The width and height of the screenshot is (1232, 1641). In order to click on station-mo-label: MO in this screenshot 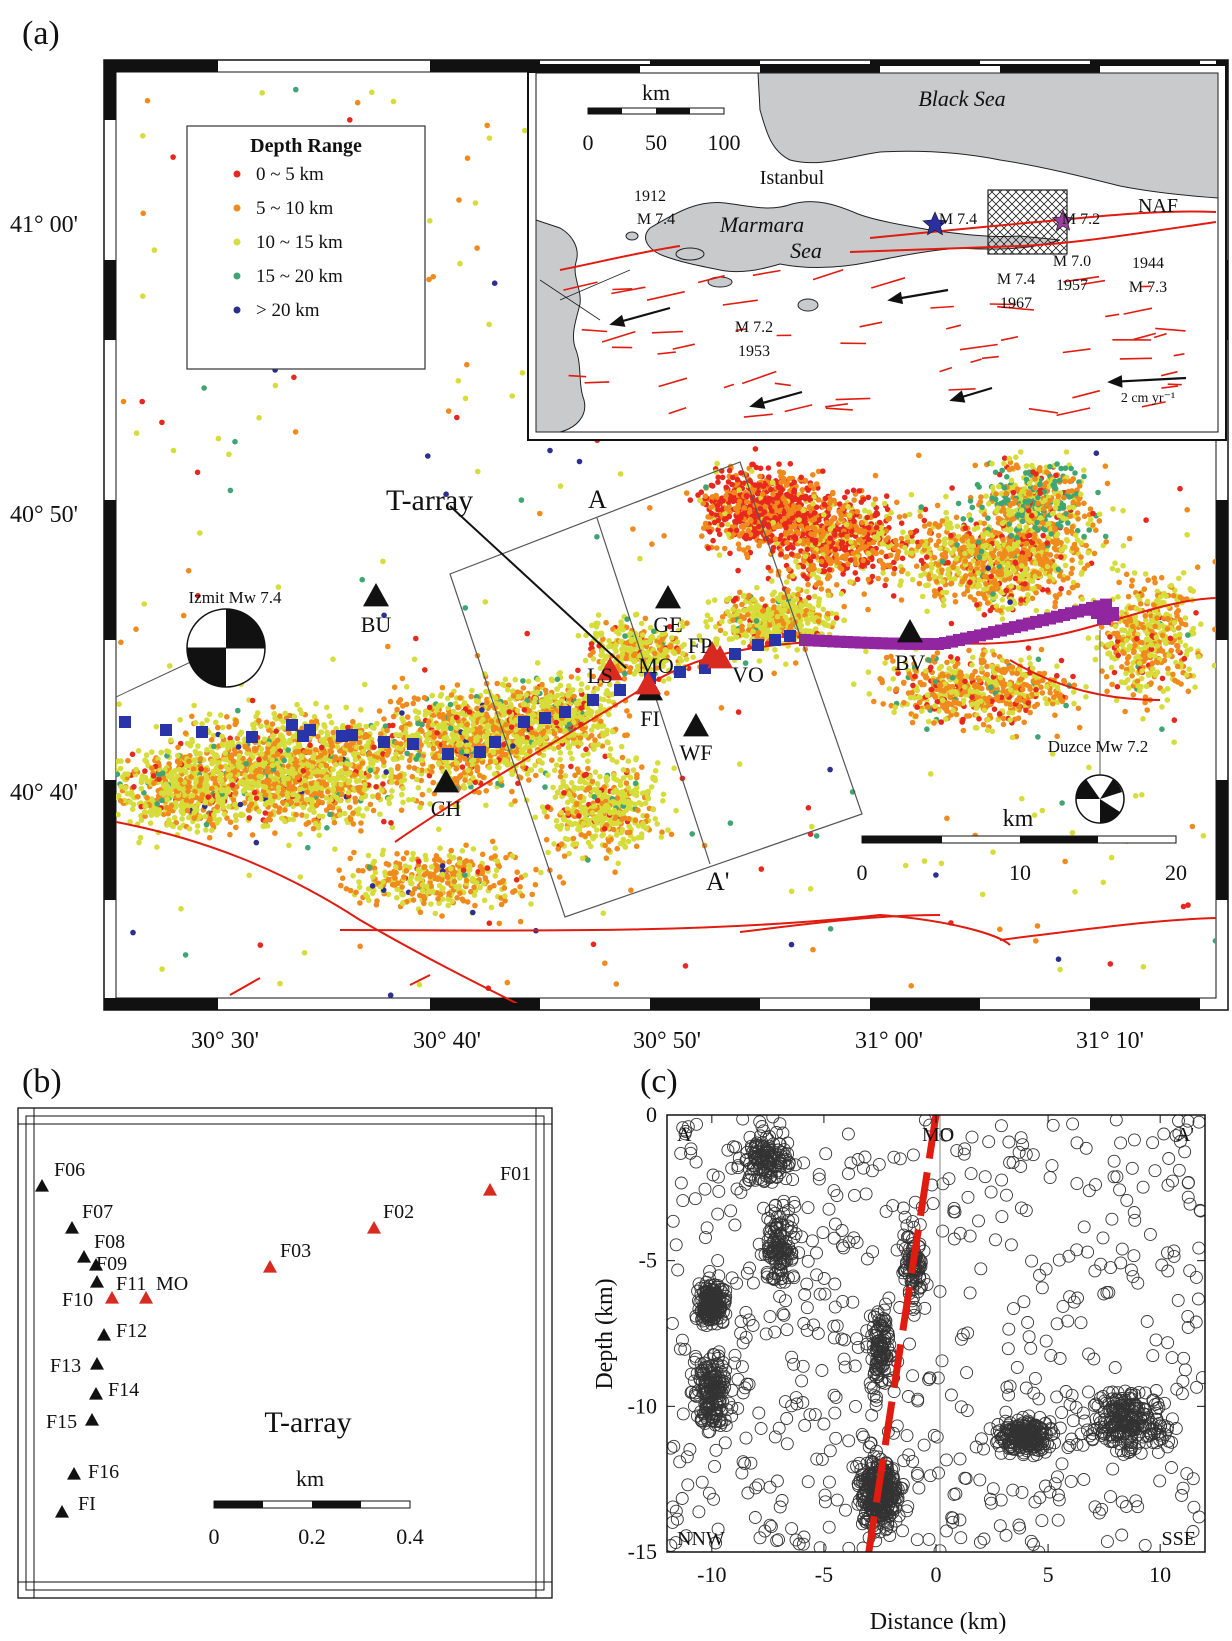, I will do `click(655, 665)`.